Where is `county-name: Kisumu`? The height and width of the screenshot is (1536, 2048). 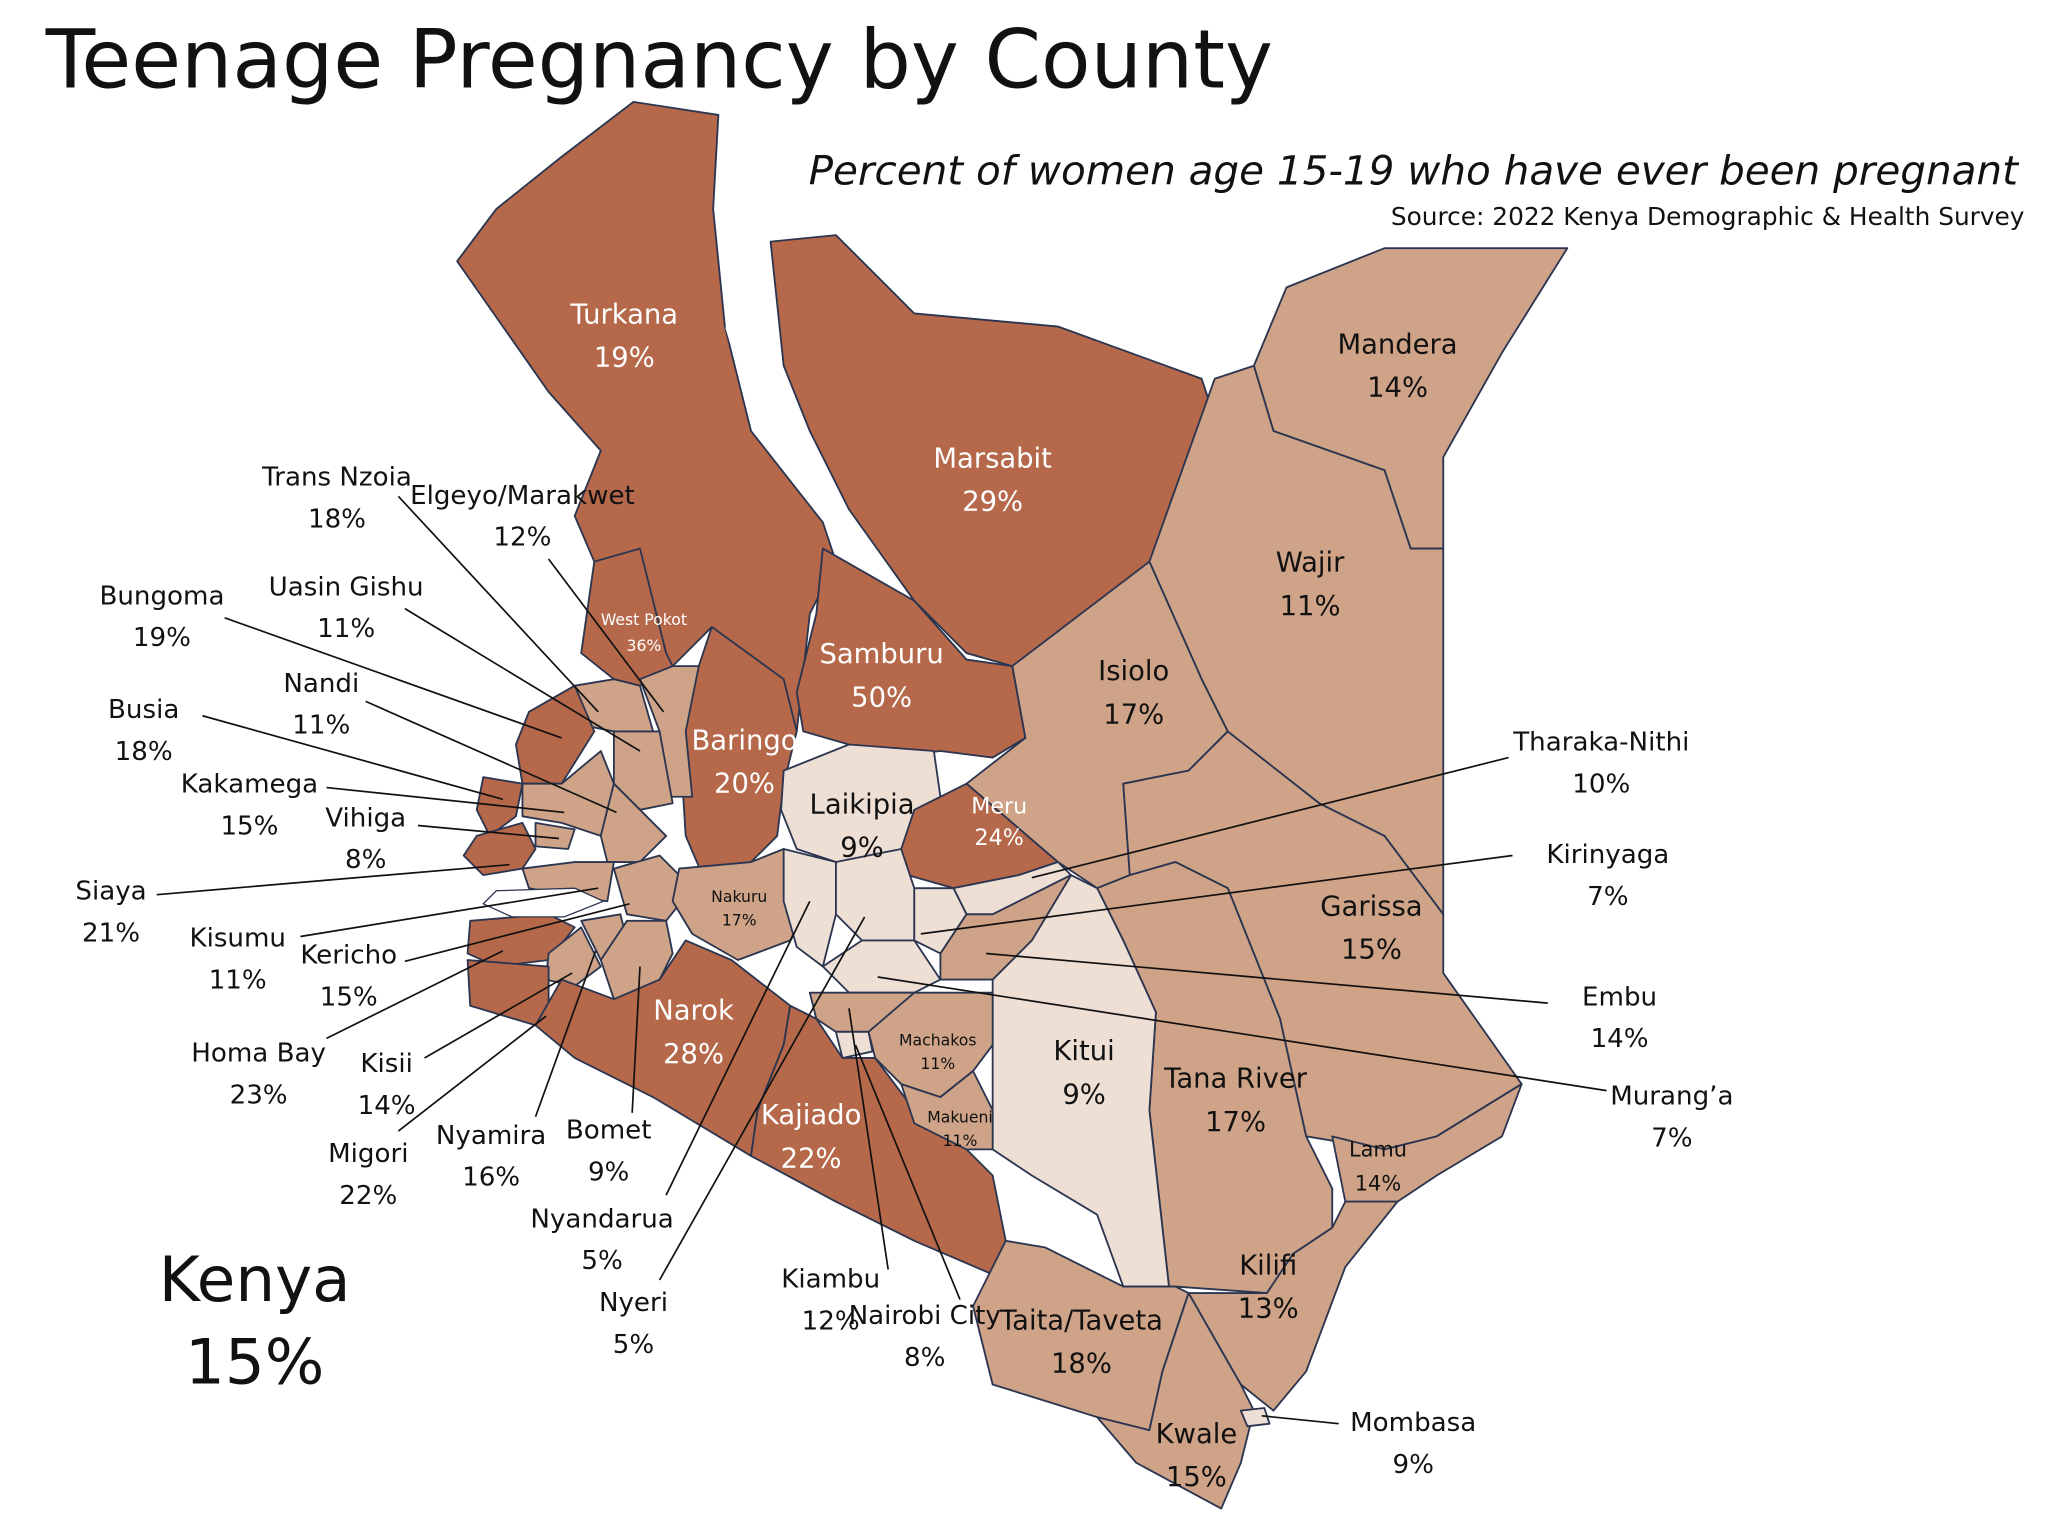
county-name: Kisumu is located at coordinates (237, 939).